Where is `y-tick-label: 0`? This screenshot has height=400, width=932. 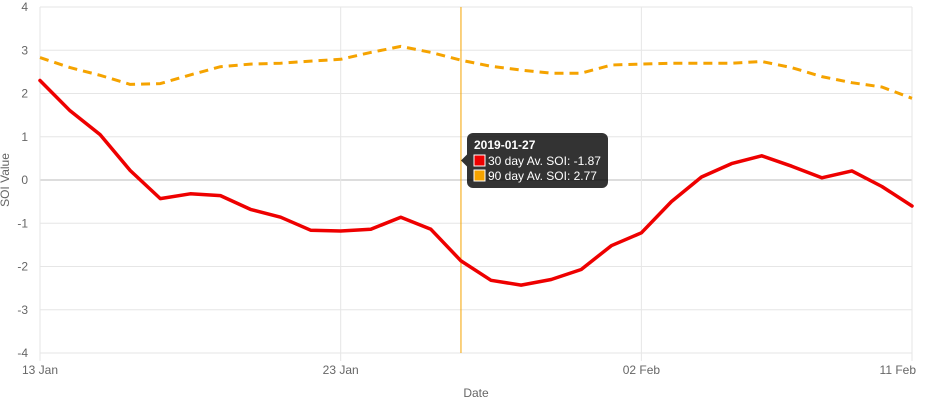 y-tick-label: 0 is located at coordinates (24, 180).